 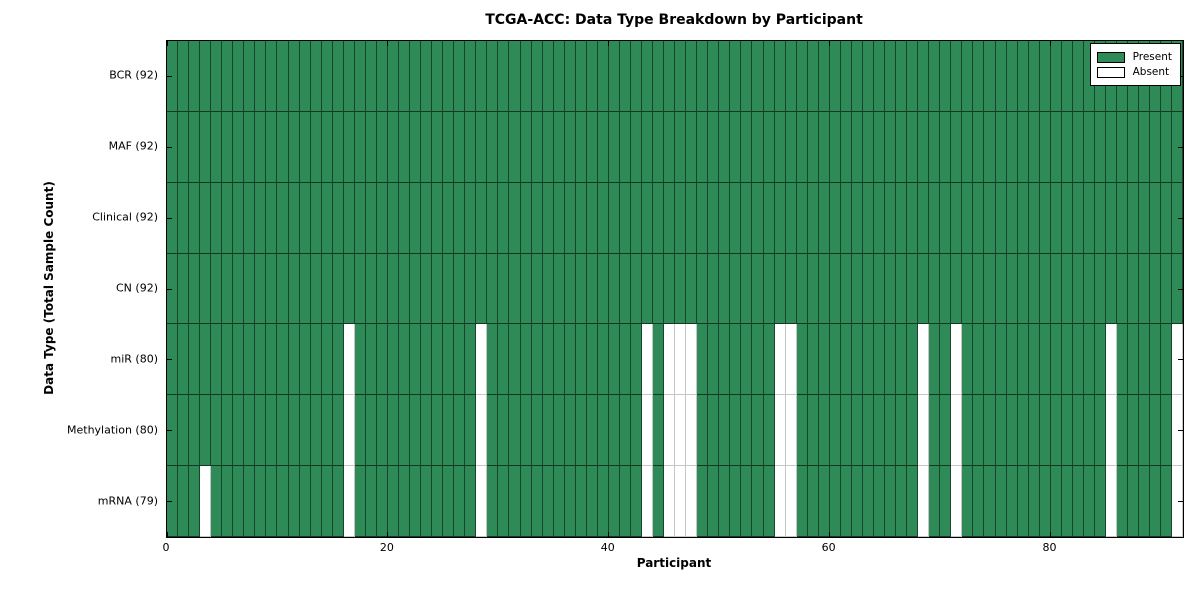 What do you see at coordinates (607, 547) in the screenshot?
I see `x-tick-label: 40` at bounding box center [607, 547].